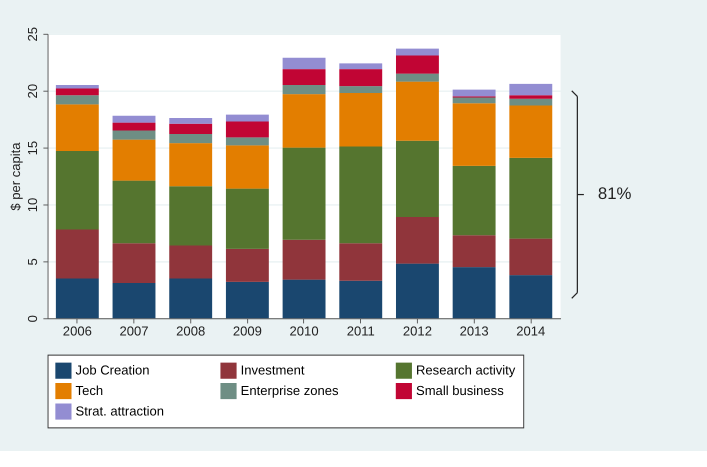 The height and width of the screenshot is (467, 707). Describe the element at coordinates (32, 148) in the screenshot. I see `y-tick-label: 15` at that location.